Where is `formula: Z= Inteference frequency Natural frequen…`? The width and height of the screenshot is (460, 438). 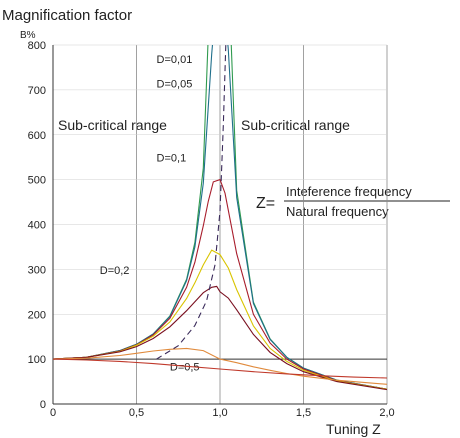 formula: Z= Inteference frequency Natural frequen… is located at coordinates (353, 201).